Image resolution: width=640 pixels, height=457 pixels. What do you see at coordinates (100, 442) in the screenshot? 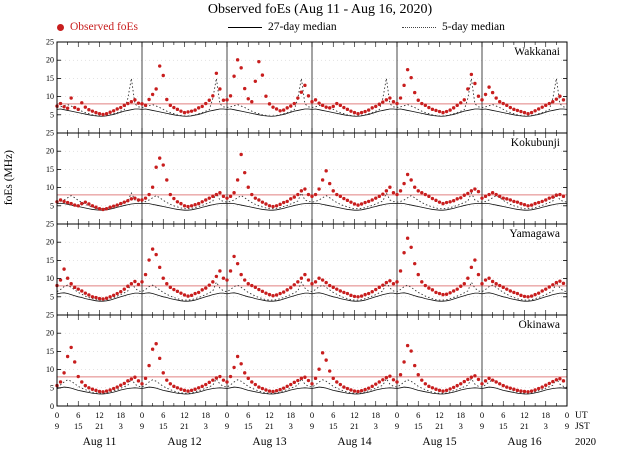
I see `day-label: Aug 11` at bounding box center [100, 442].